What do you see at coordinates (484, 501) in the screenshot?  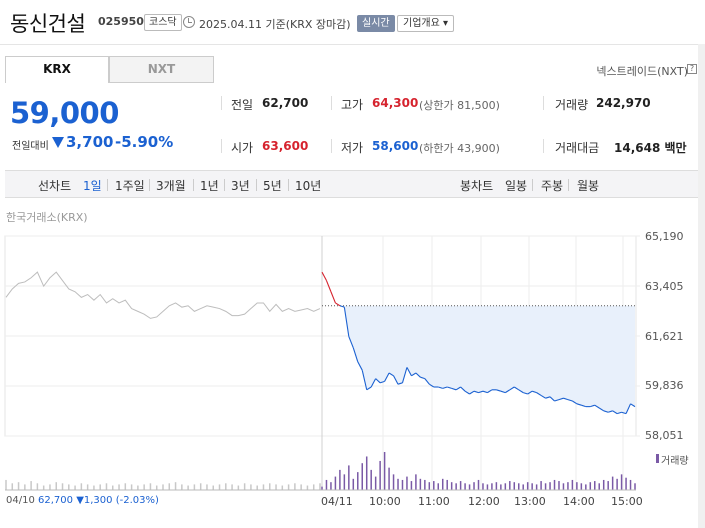 I see `x-tick-label: 12:00` at bounding box center [484, 501].